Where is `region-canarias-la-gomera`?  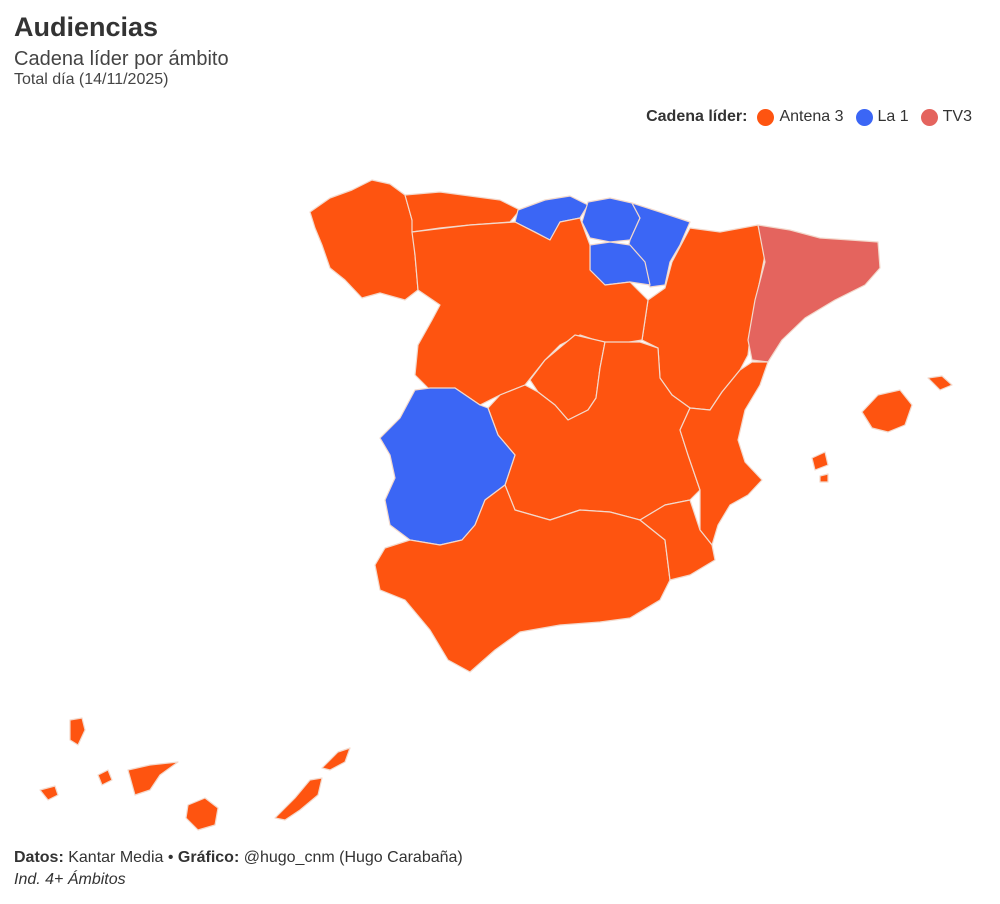 region-canarias-la-gomera is located at coordinates (105, 777).